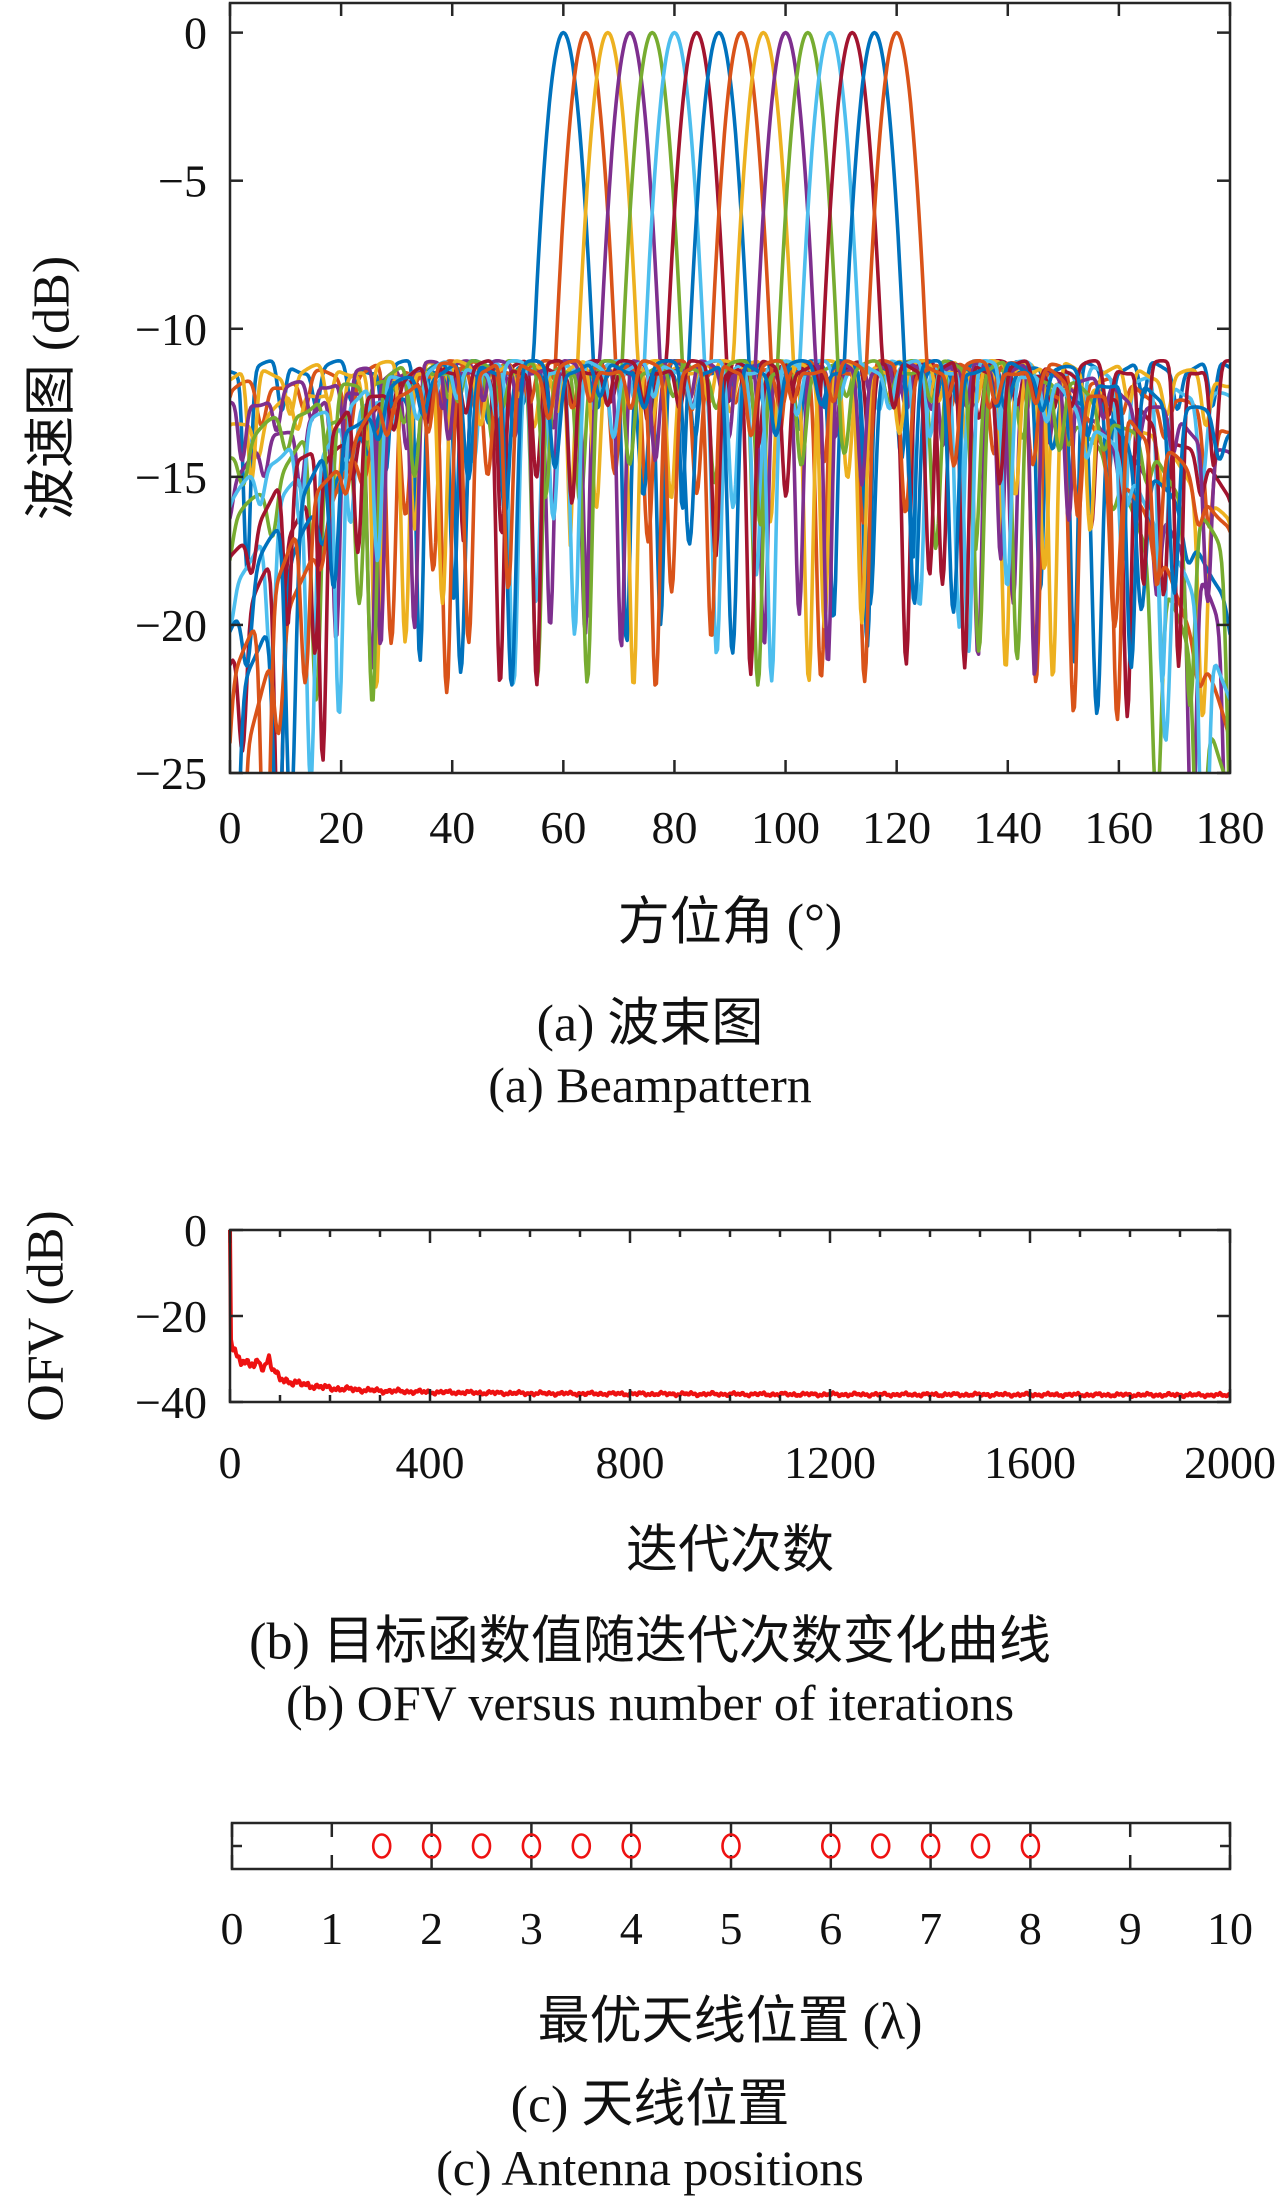 Image resolution: width=1280 pixels, height=2200 pixels. What do you see at coordinates (1118, 827) in the screenshot?
I see `x-tick-label-a: 160` at bounding box center [1118, 827].